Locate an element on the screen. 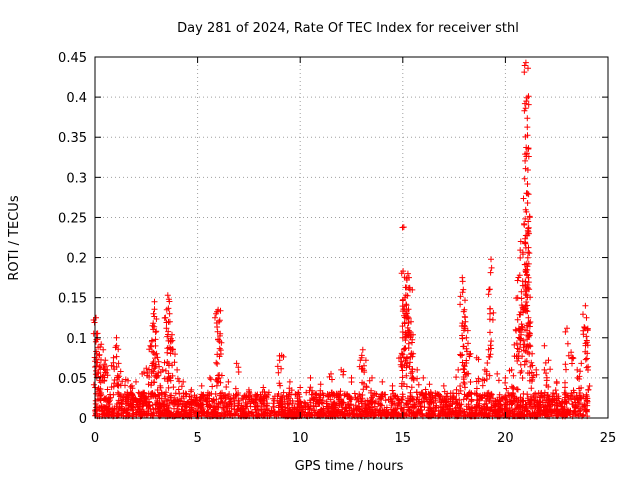  y-tick-label: 0.3 is located at coordinates (76, 178).